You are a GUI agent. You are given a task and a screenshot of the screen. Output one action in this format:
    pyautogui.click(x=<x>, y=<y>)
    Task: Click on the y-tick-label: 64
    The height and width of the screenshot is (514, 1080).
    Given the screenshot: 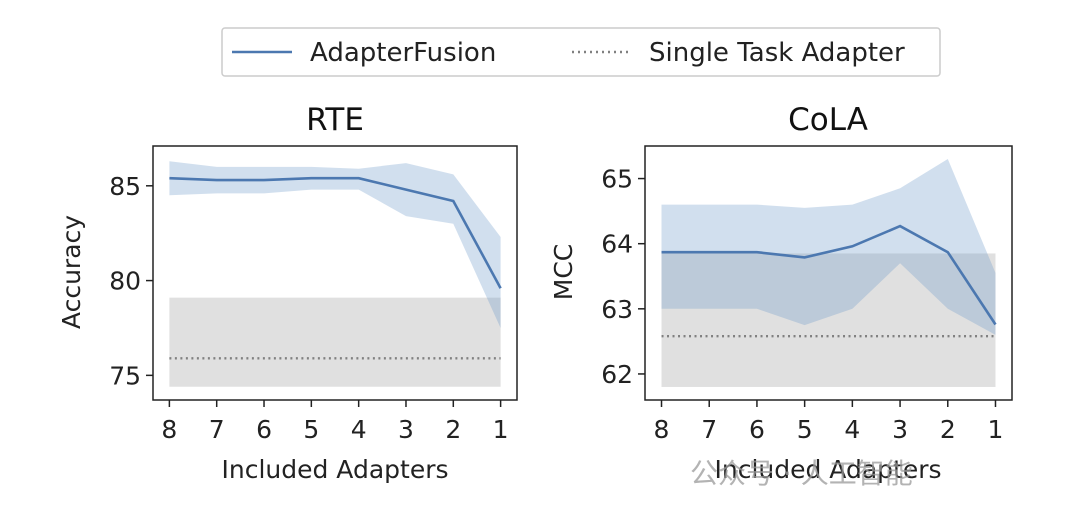 What is the action you would take?
    pyautogui.click(x=617, y=244)
    